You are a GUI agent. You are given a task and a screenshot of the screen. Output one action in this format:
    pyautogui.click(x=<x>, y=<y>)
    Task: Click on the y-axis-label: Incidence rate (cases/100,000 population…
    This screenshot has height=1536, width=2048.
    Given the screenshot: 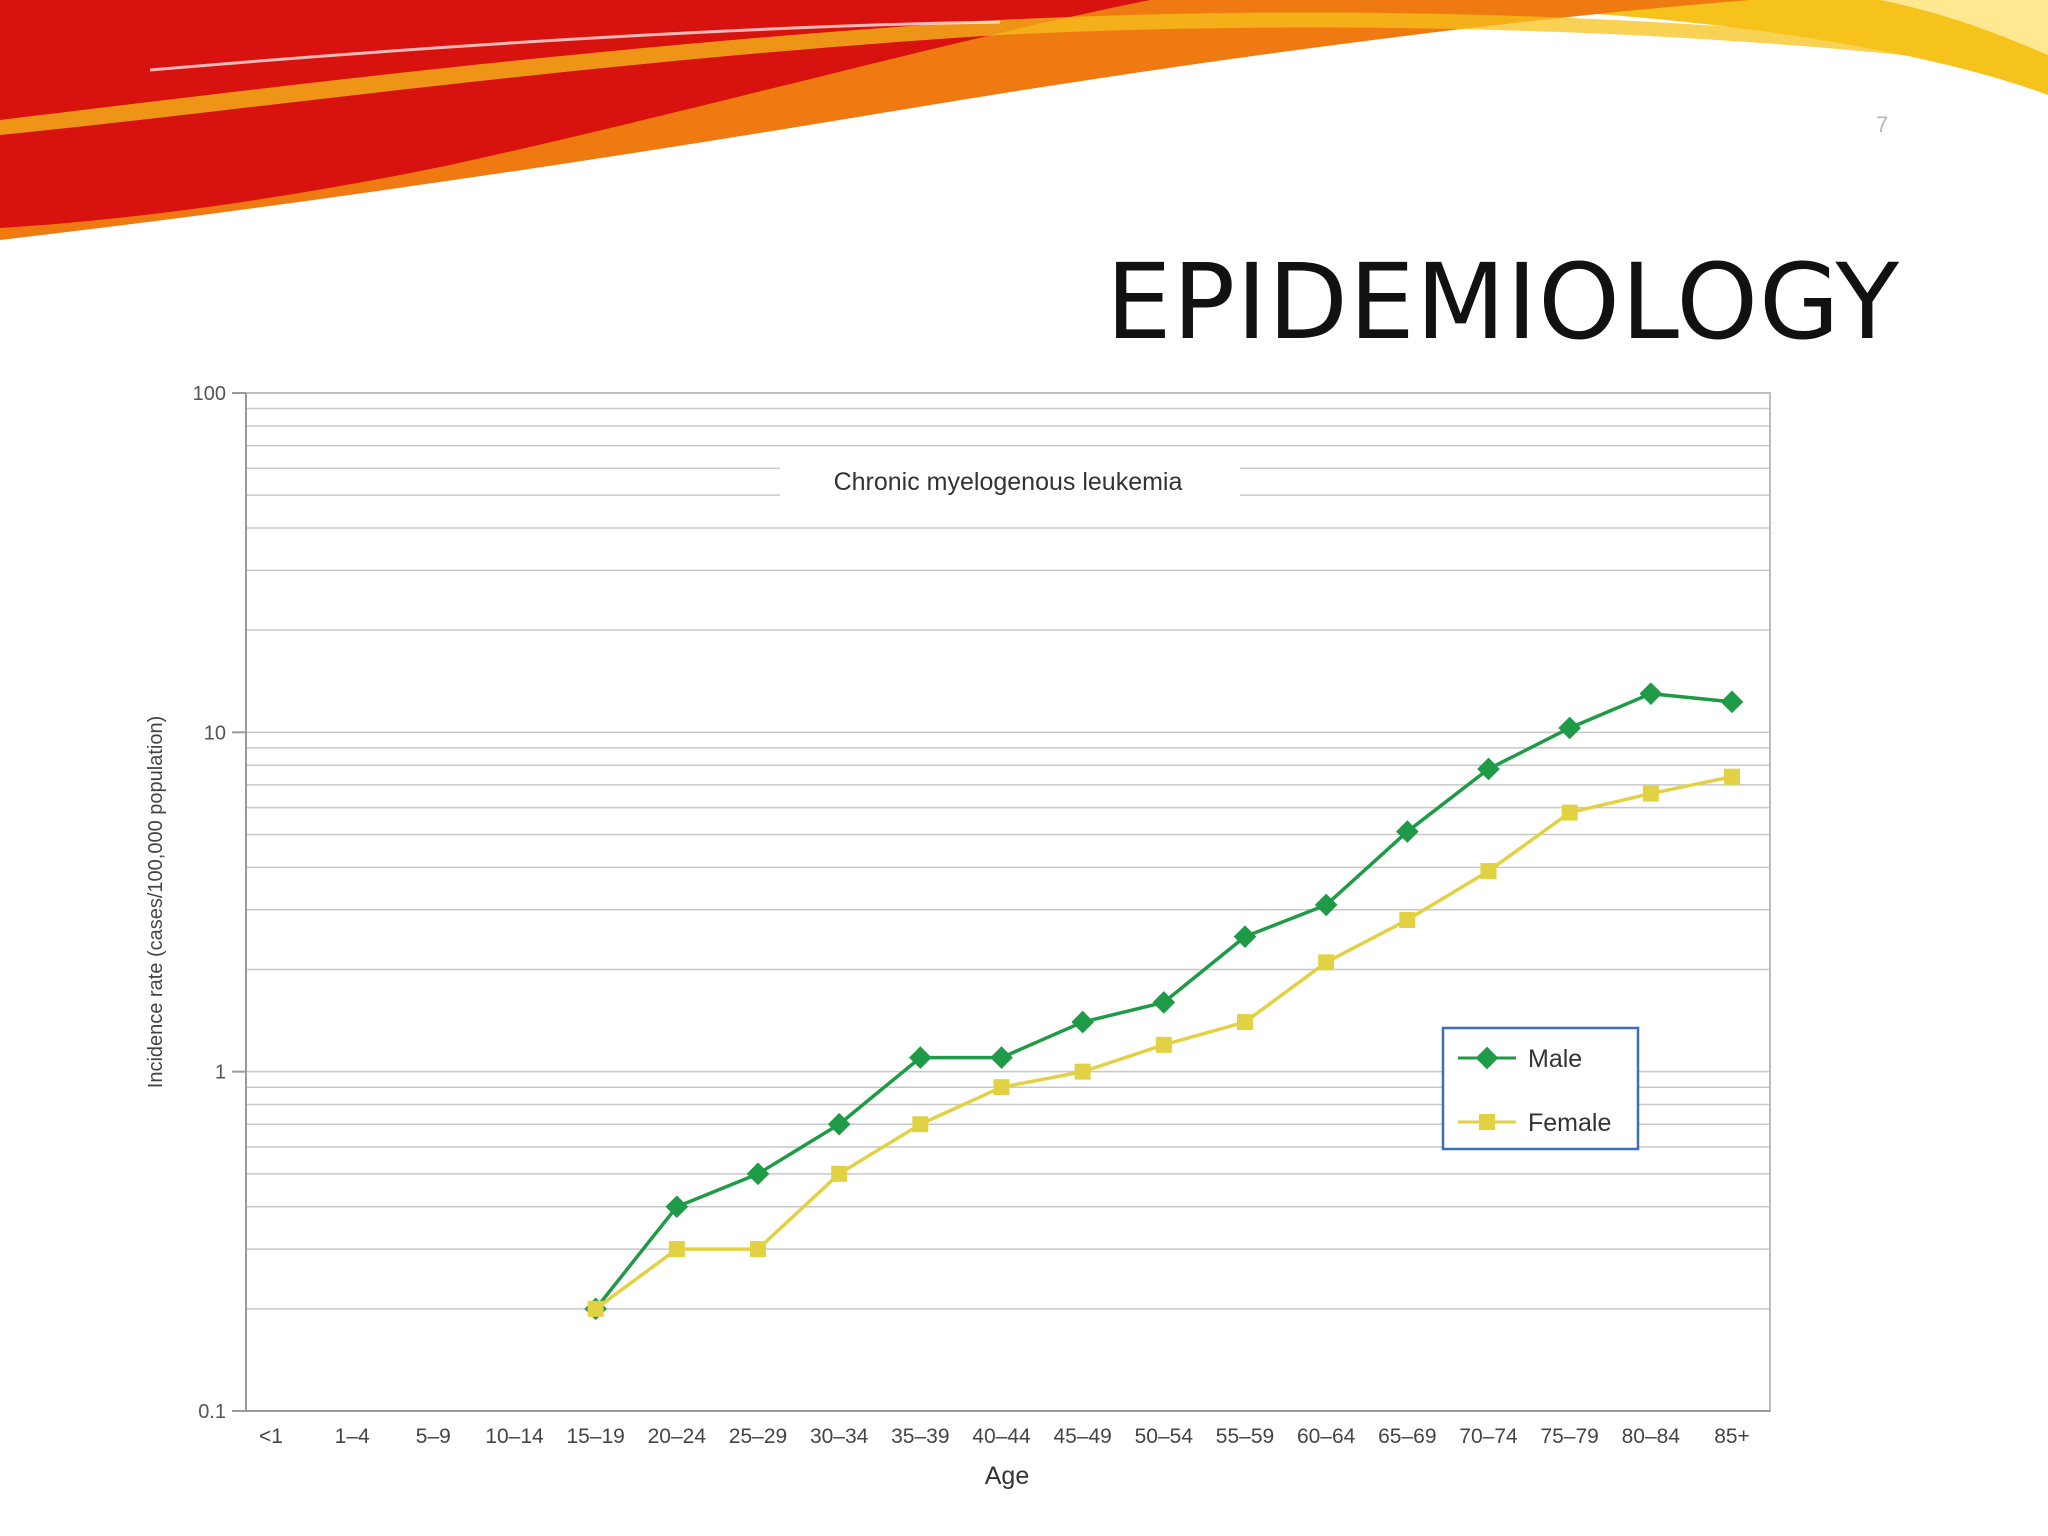 What is the action you would take?
    pyautogui.click(x=156, y=902)
    